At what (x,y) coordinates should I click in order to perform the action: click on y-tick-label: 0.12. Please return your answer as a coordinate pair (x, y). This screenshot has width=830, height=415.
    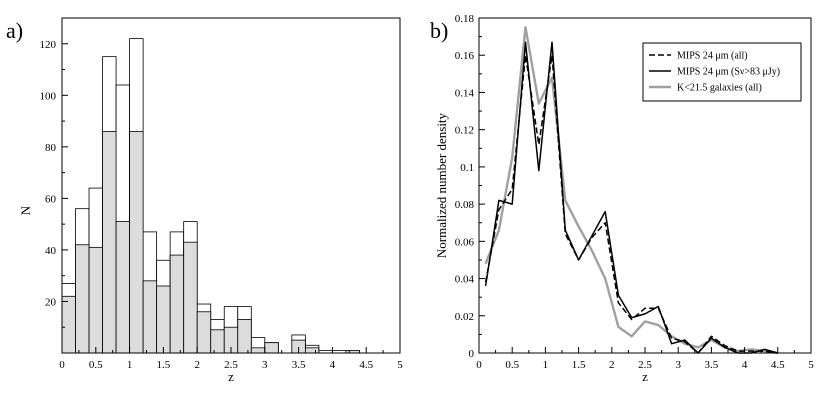
    Looking at the image, I should click on (464, 131).